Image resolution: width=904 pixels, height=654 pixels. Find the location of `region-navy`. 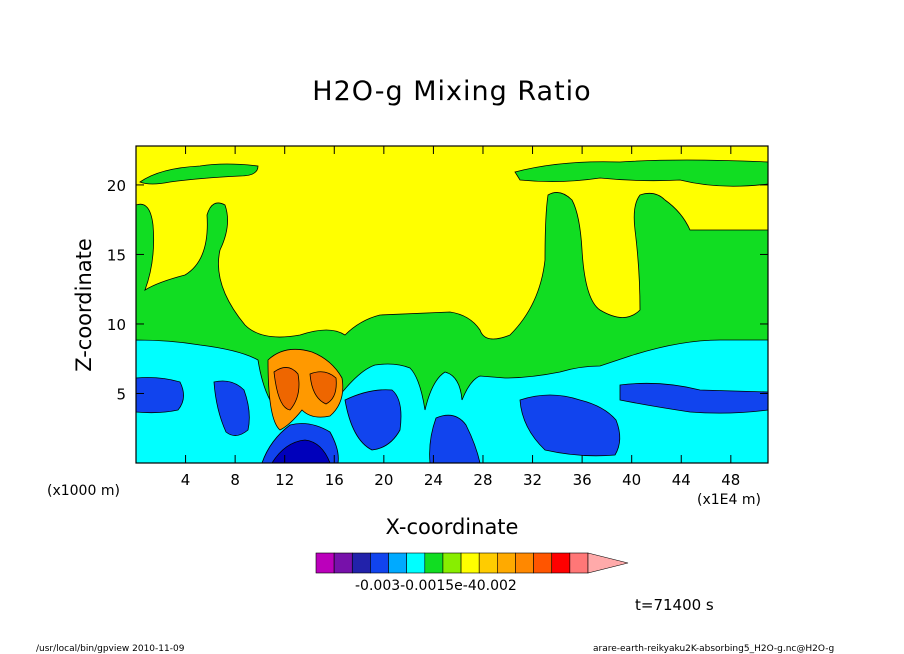

region-navy is located at coordinates (301, 451).